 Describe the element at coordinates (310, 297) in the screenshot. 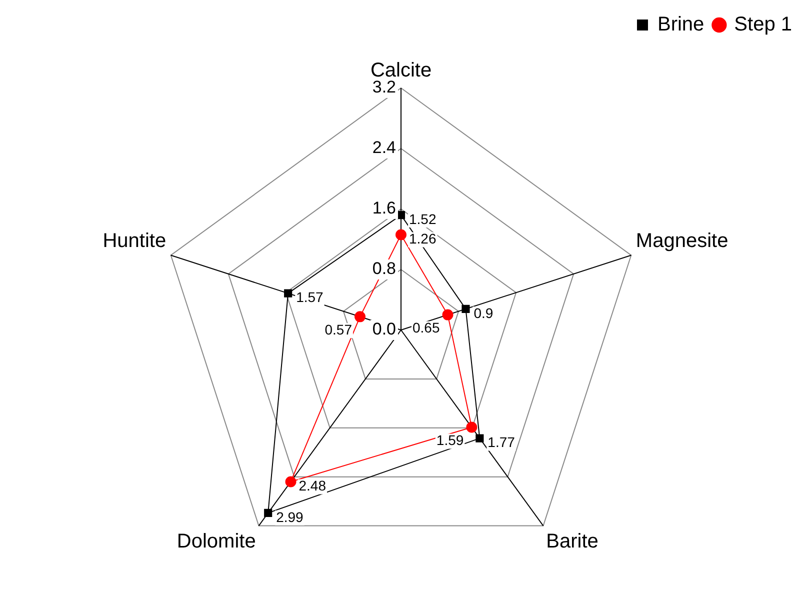

I see `data-label: 1.57` at that location.